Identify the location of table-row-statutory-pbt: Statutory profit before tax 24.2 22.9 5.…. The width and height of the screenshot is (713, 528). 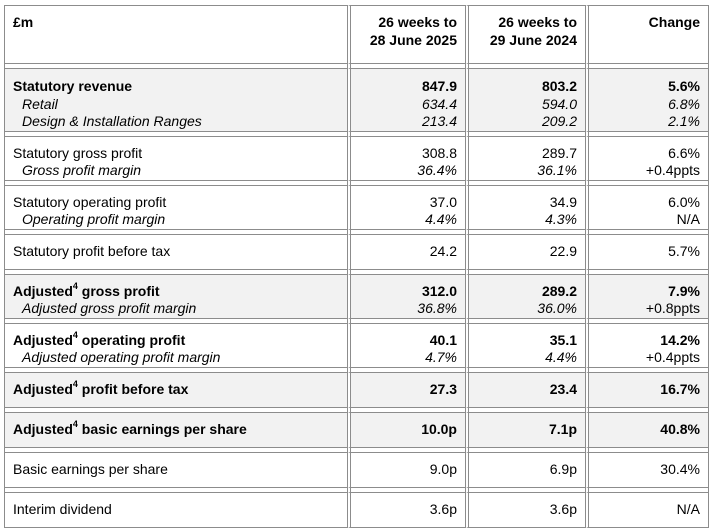
(356, 252).